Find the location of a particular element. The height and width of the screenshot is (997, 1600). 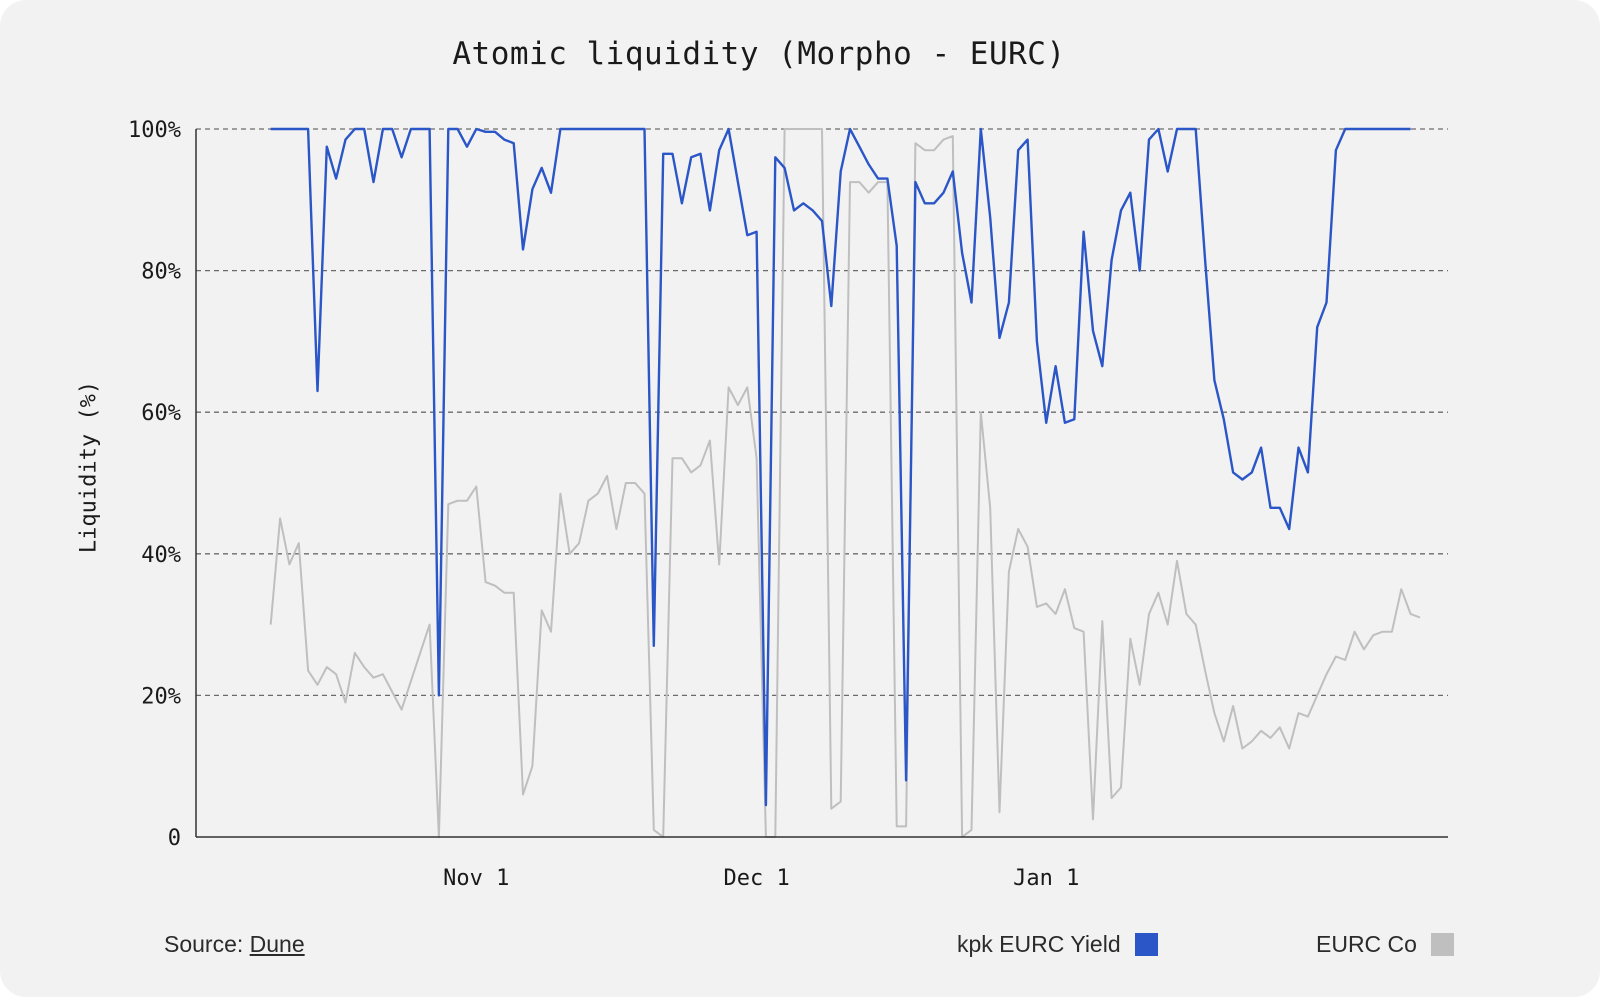

y-tick-label: 0 is located at coordinates (174, 838).